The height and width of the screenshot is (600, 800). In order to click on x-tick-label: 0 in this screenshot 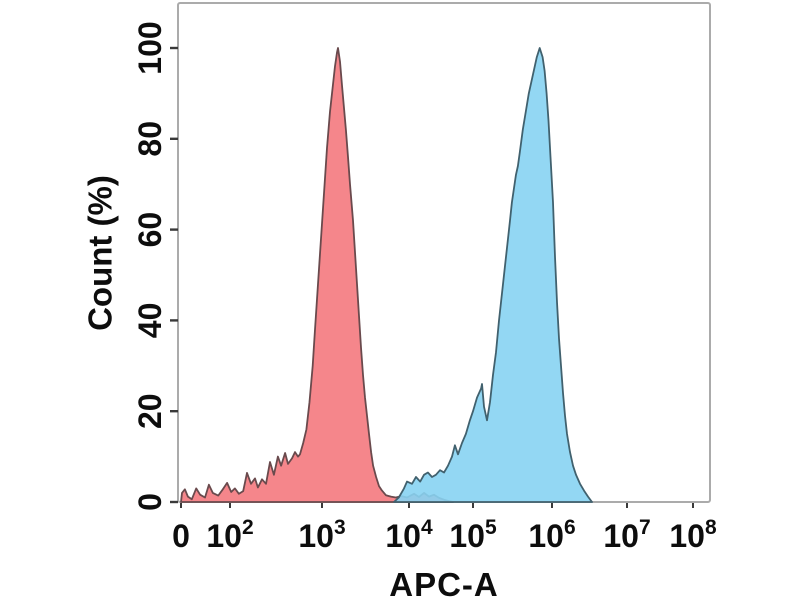, I will do `click(181, 536)`.